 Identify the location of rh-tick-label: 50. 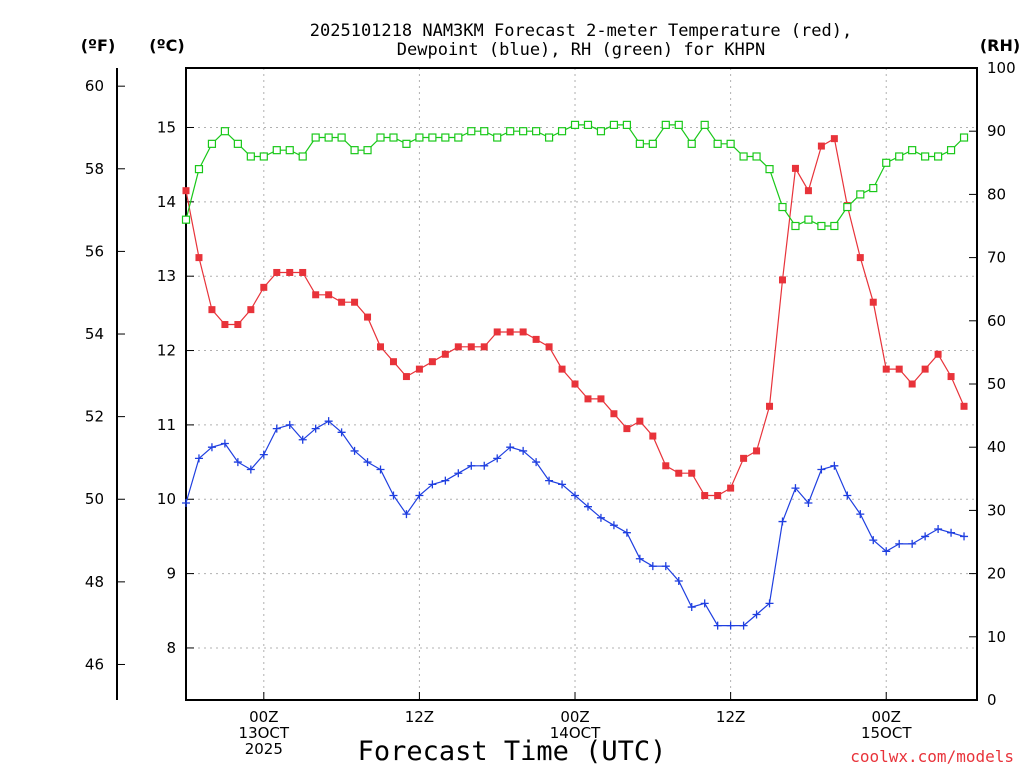
(996, 384).